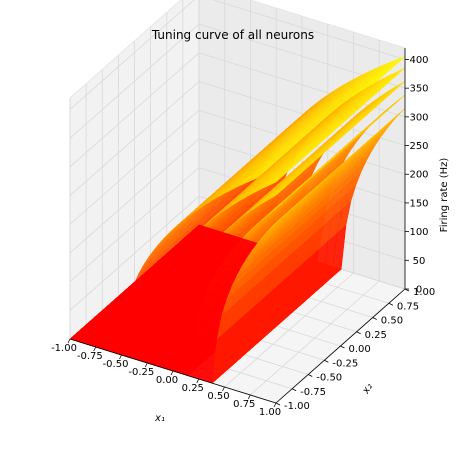 Image resolution: width=467 pixels, height=456 pixels. I want to click on x-tick-label: 0.75, so click(244, 404).